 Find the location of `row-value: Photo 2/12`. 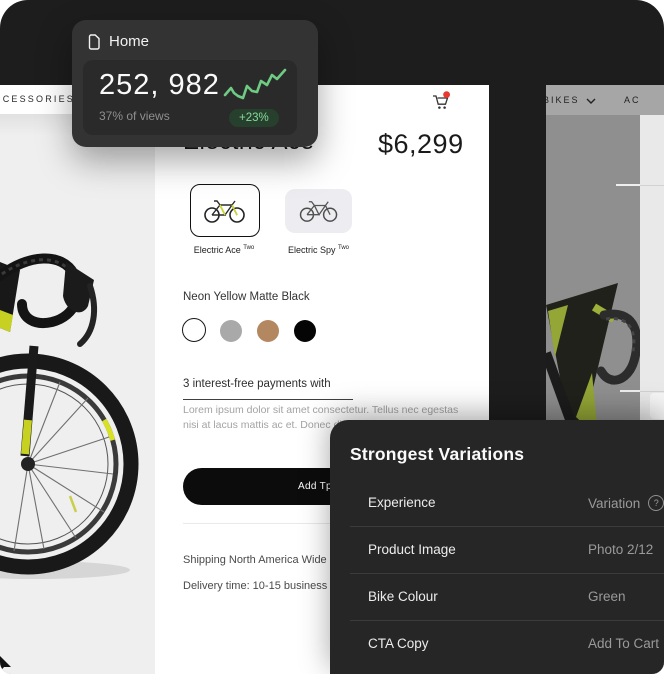

row-value: Photo 2/12 is located at coordinates (621, 549).